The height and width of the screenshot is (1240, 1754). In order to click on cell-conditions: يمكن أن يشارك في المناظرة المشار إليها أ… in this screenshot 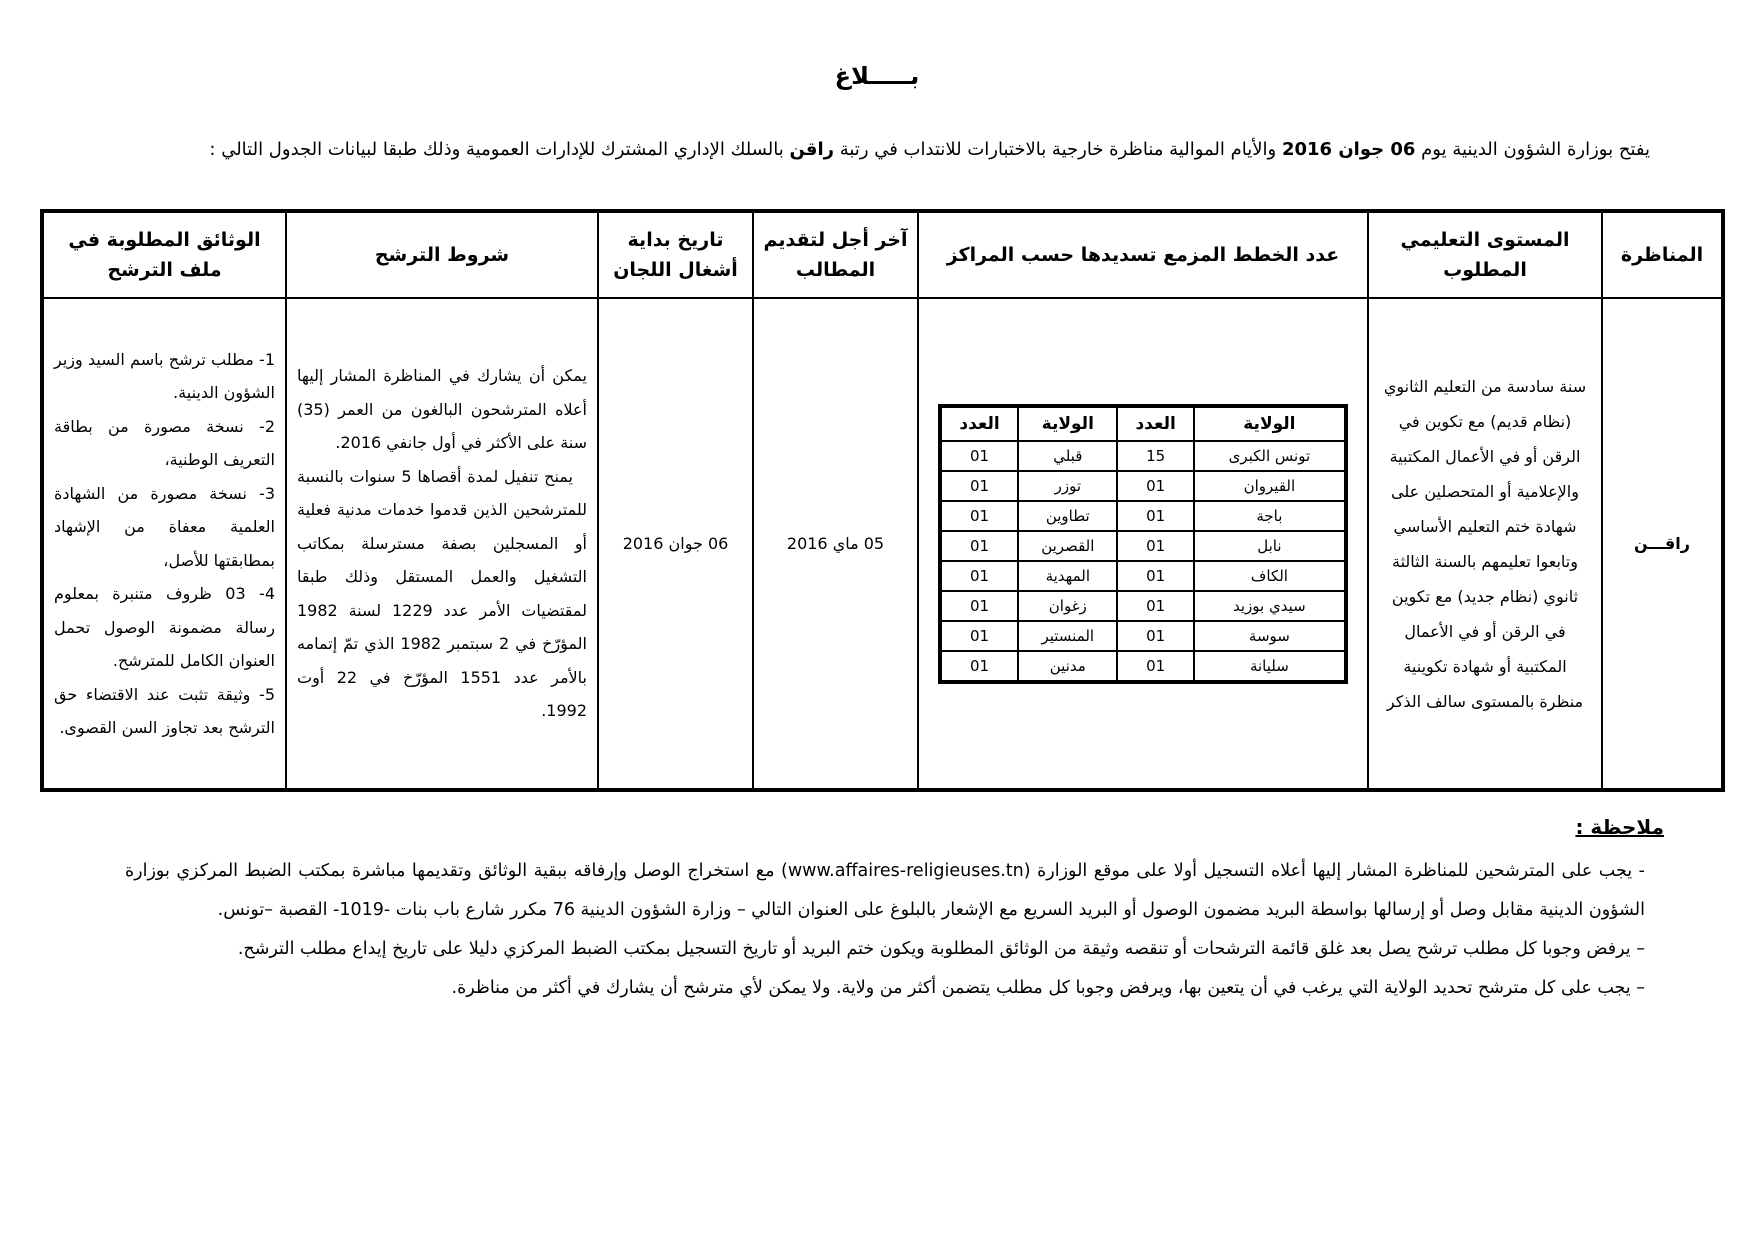, I will do `click(442, 544)`.